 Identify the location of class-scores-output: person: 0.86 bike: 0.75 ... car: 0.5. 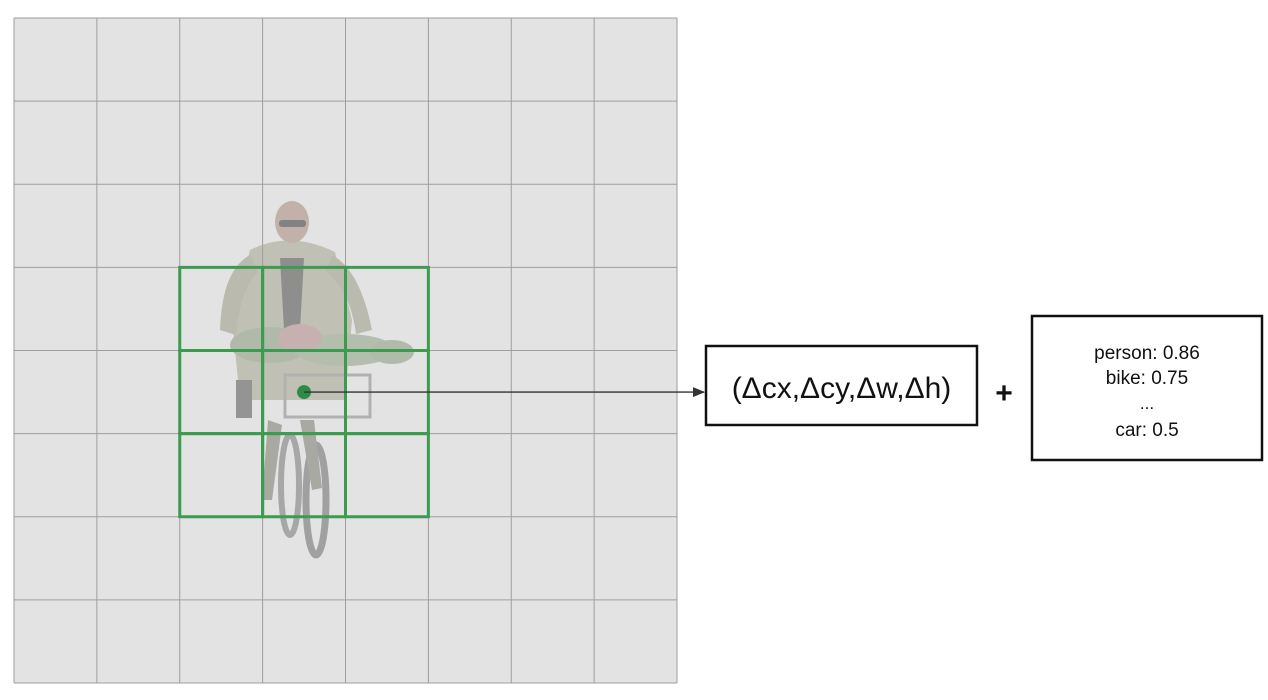
(1147, 388).